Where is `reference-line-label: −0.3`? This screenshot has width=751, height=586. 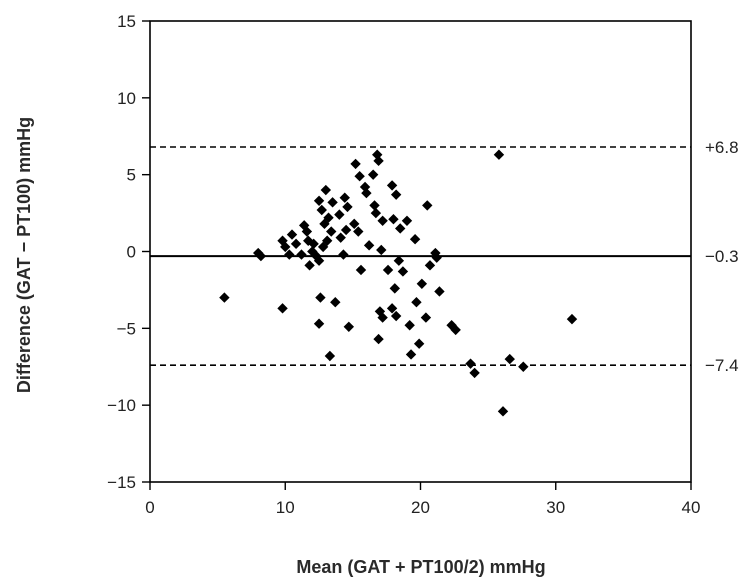
reference-line-label: −0.3 is located at coordinates (722, 256).